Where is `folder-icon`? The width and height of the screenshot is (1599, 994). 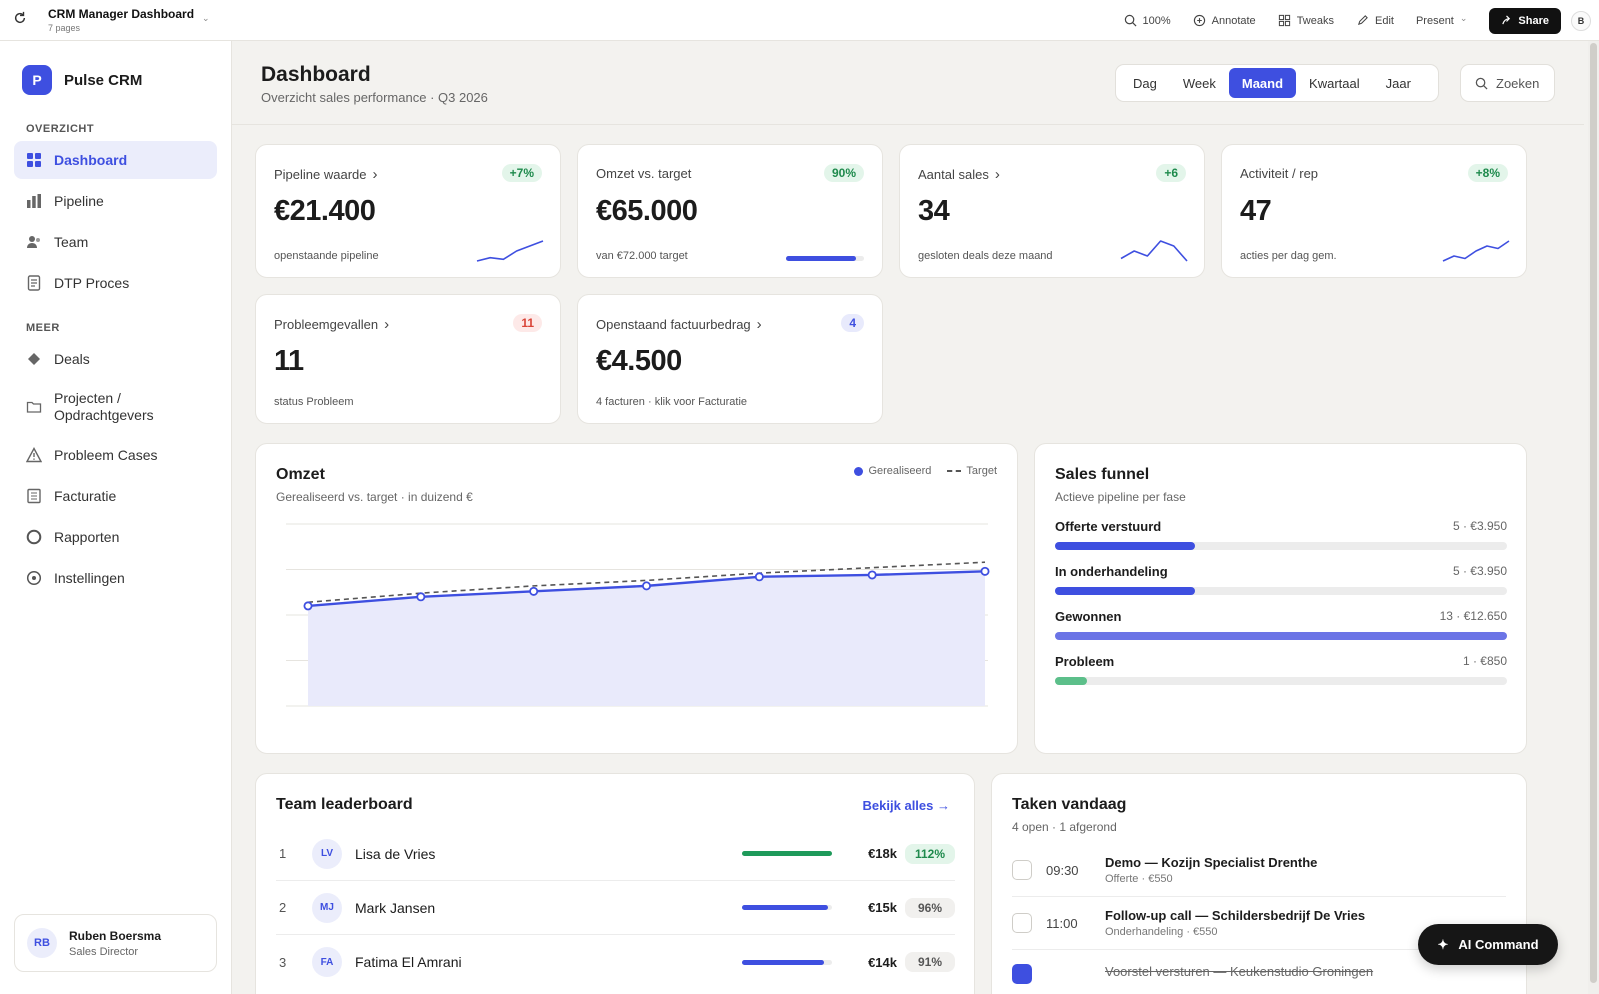 folder-icon is located at coordinates (34, 407).